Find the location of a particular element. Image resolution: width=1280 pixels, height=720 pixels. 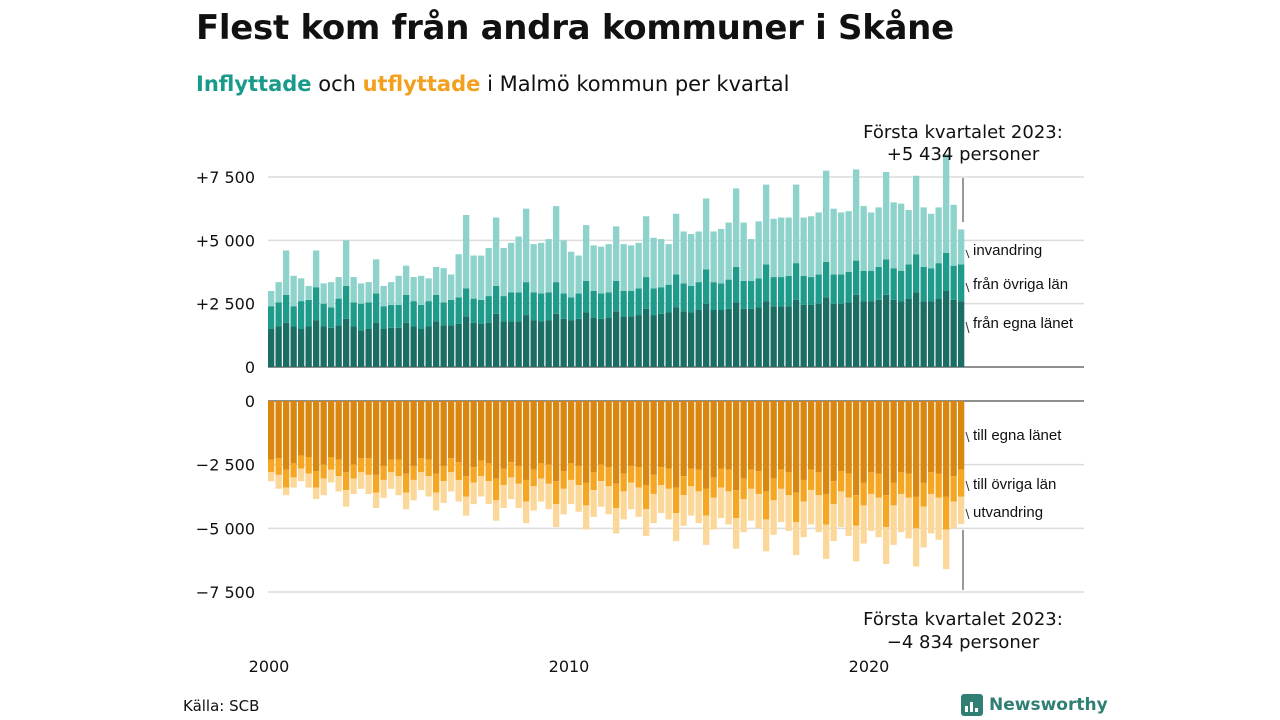

brand-name: Newsworthy is located at coordinates (1048, 705).